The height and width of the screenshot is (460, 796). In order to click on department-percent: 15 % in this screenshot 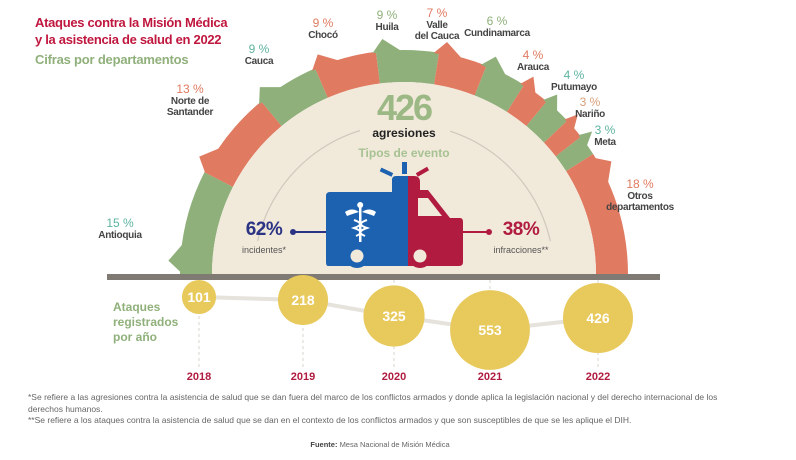, I will do `click(120, 223)`.